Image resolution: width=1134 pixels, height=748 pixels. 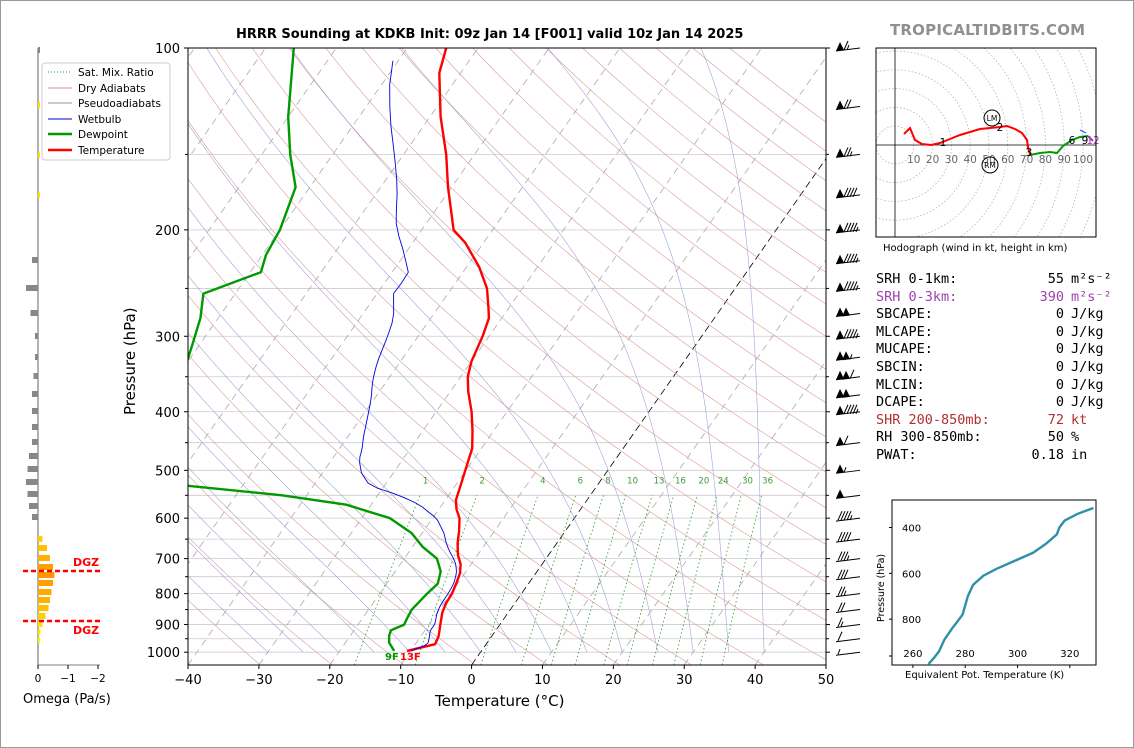 What do you see at coordinates (933, 419) in the screenshot?
I see `stat-label: SHR 200-850mb:` at bounding box center [933, 419].